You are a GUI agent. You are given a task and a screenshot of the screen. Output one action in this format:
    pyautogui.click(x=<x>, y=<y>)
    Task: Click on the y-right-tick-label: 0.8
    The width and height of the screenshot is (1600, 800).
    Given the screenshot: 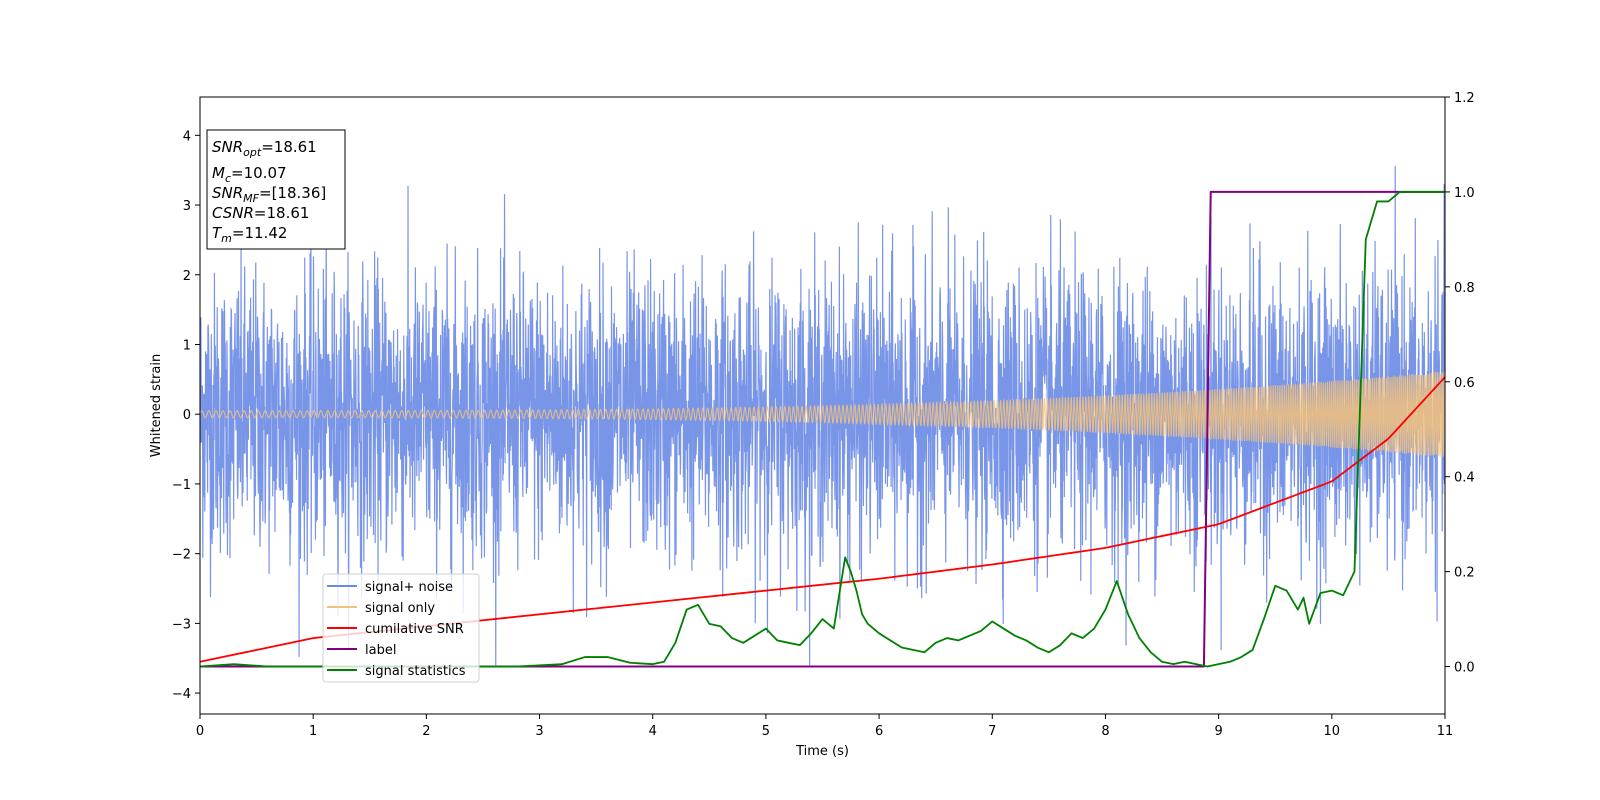 What is the action you would take?
    pyautogui.click(x=1464, y=288)
    